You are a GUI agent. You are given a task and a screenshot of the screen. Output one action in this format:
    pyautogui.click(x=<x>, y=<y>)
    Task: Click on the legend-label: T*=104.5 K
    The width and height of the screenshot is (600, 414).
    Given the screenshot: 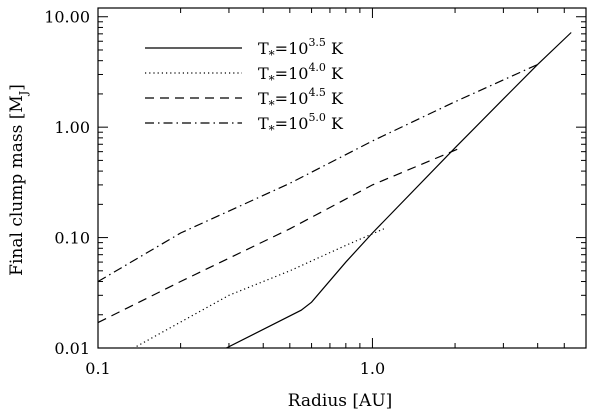 What is the action you would take?
    pyautogui.click(x=301, y=99)
    